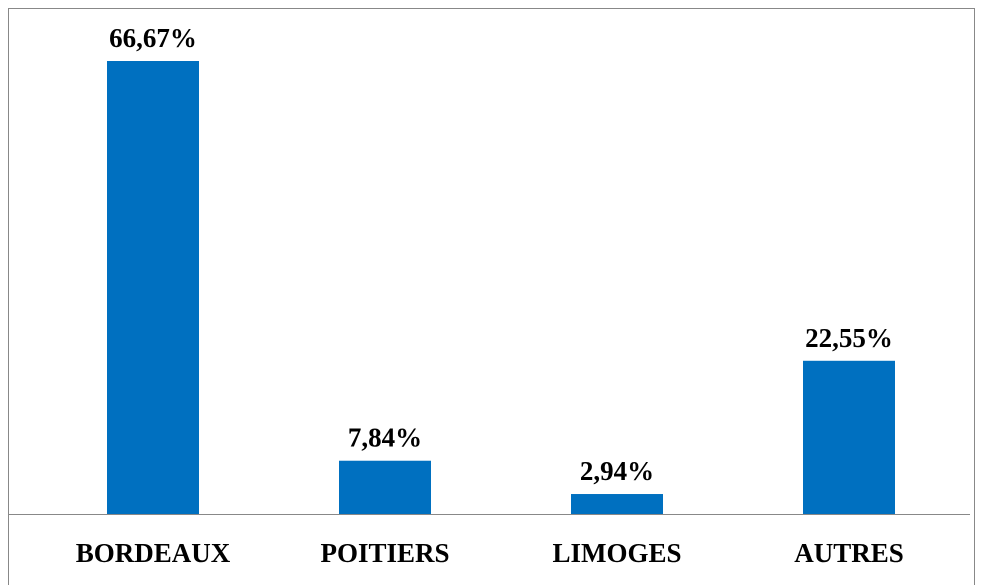 The image size is (983, 585). What do you see at coordinates (617, 471) in the screenshot?
I see `value-label: 2,94%` at bounding box center [617, 471].